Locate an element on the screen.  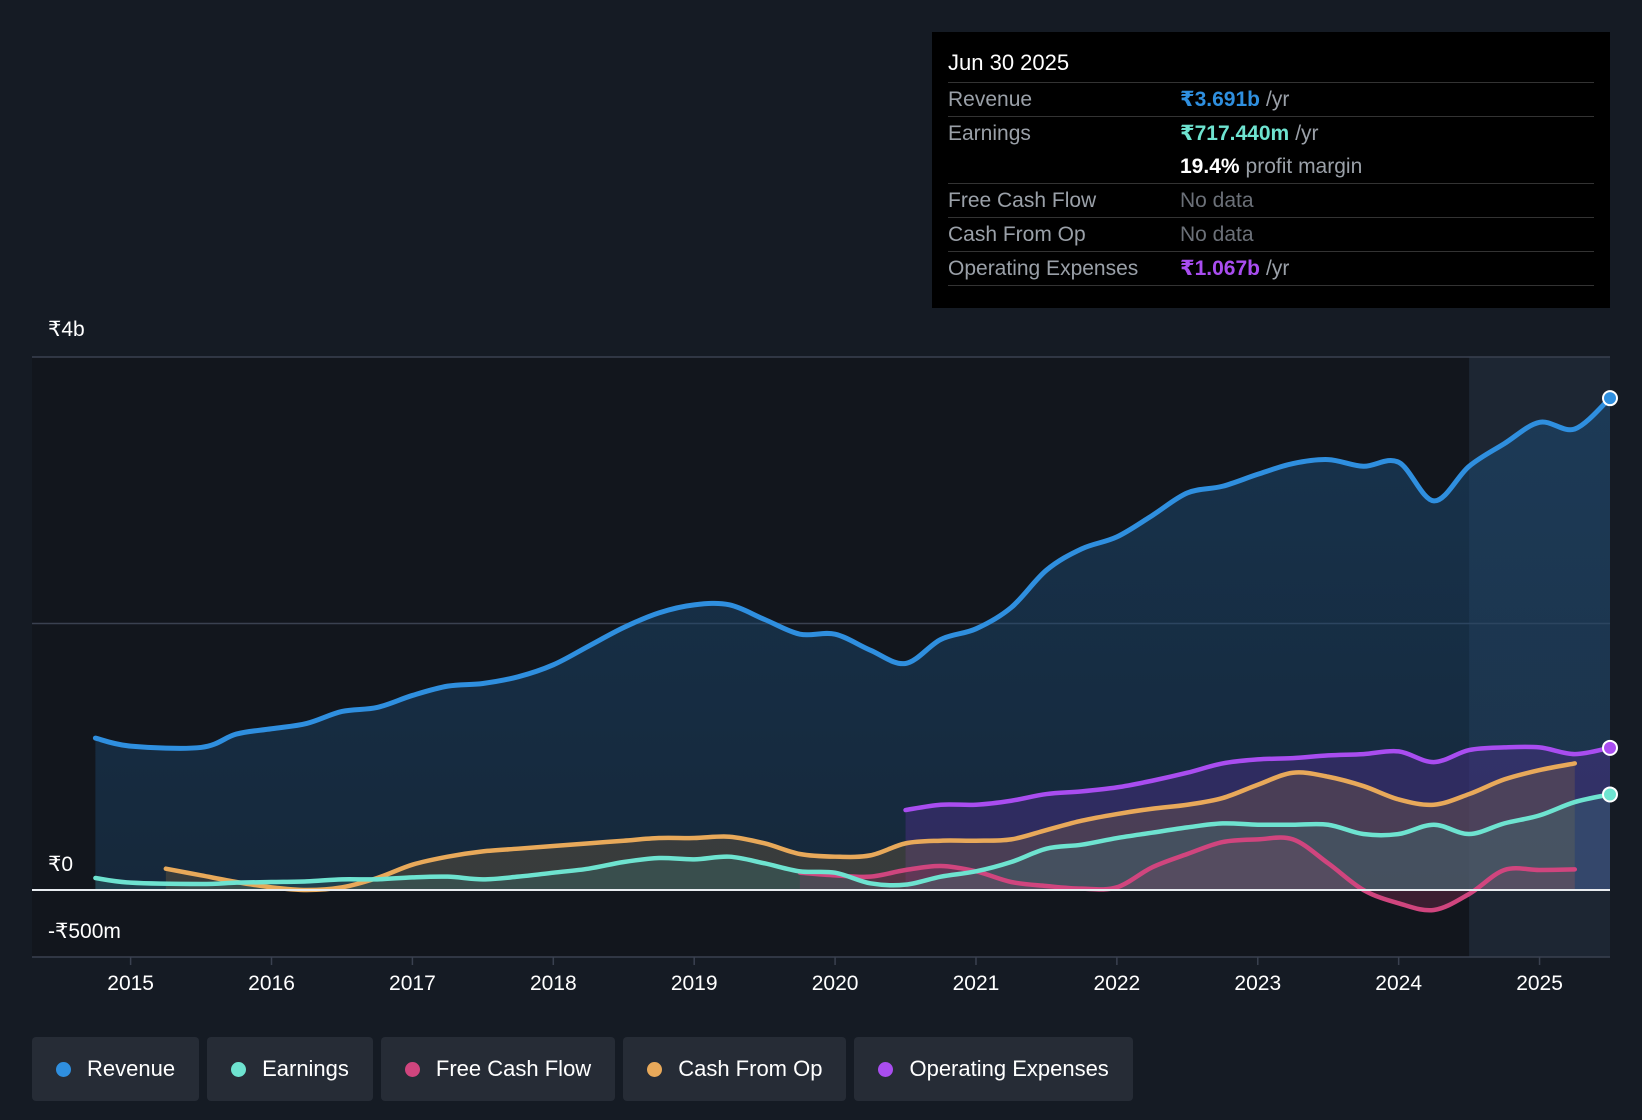
earnings-line is located at coordinates (853, 840).